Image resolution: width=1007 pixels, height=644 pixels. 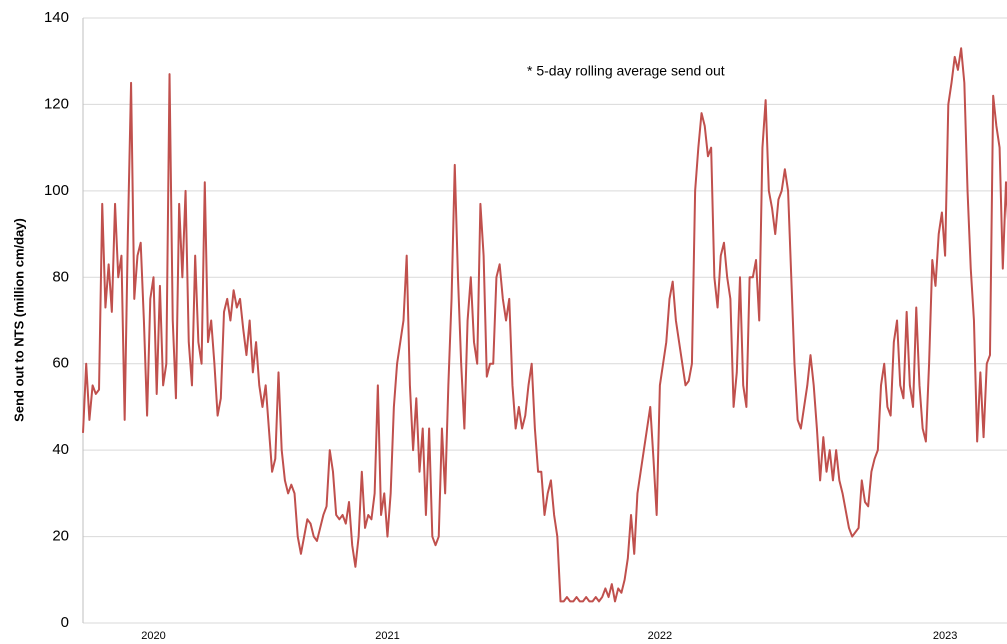 What do you see at coordinates (65, 622) in the screenshot?
I see `y-tick-label: 0` at bounding box center [65, 622].